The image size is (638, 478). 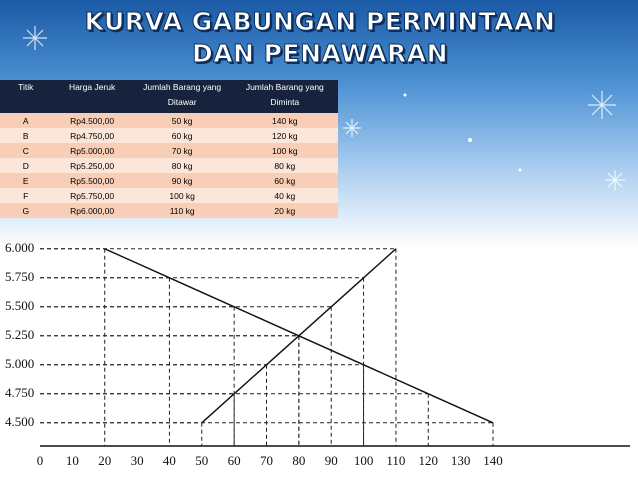 What do you see at coordinates (284, 135) in the screenshot?
I see `table-cell: 120 kg` at bounding box center [284, 135].